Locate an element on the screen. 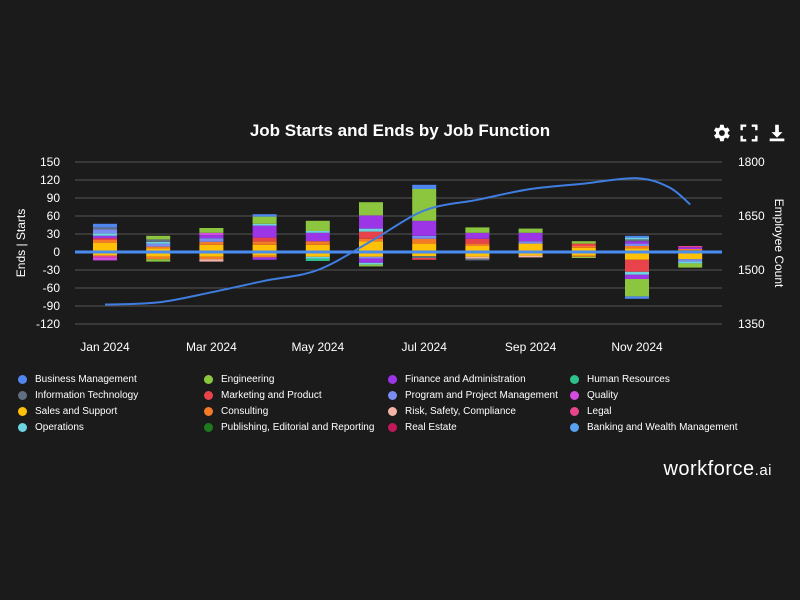 The height and width of the screenshot is (600, 800). legend-item: Business Management is located at coordinates (77, 379).